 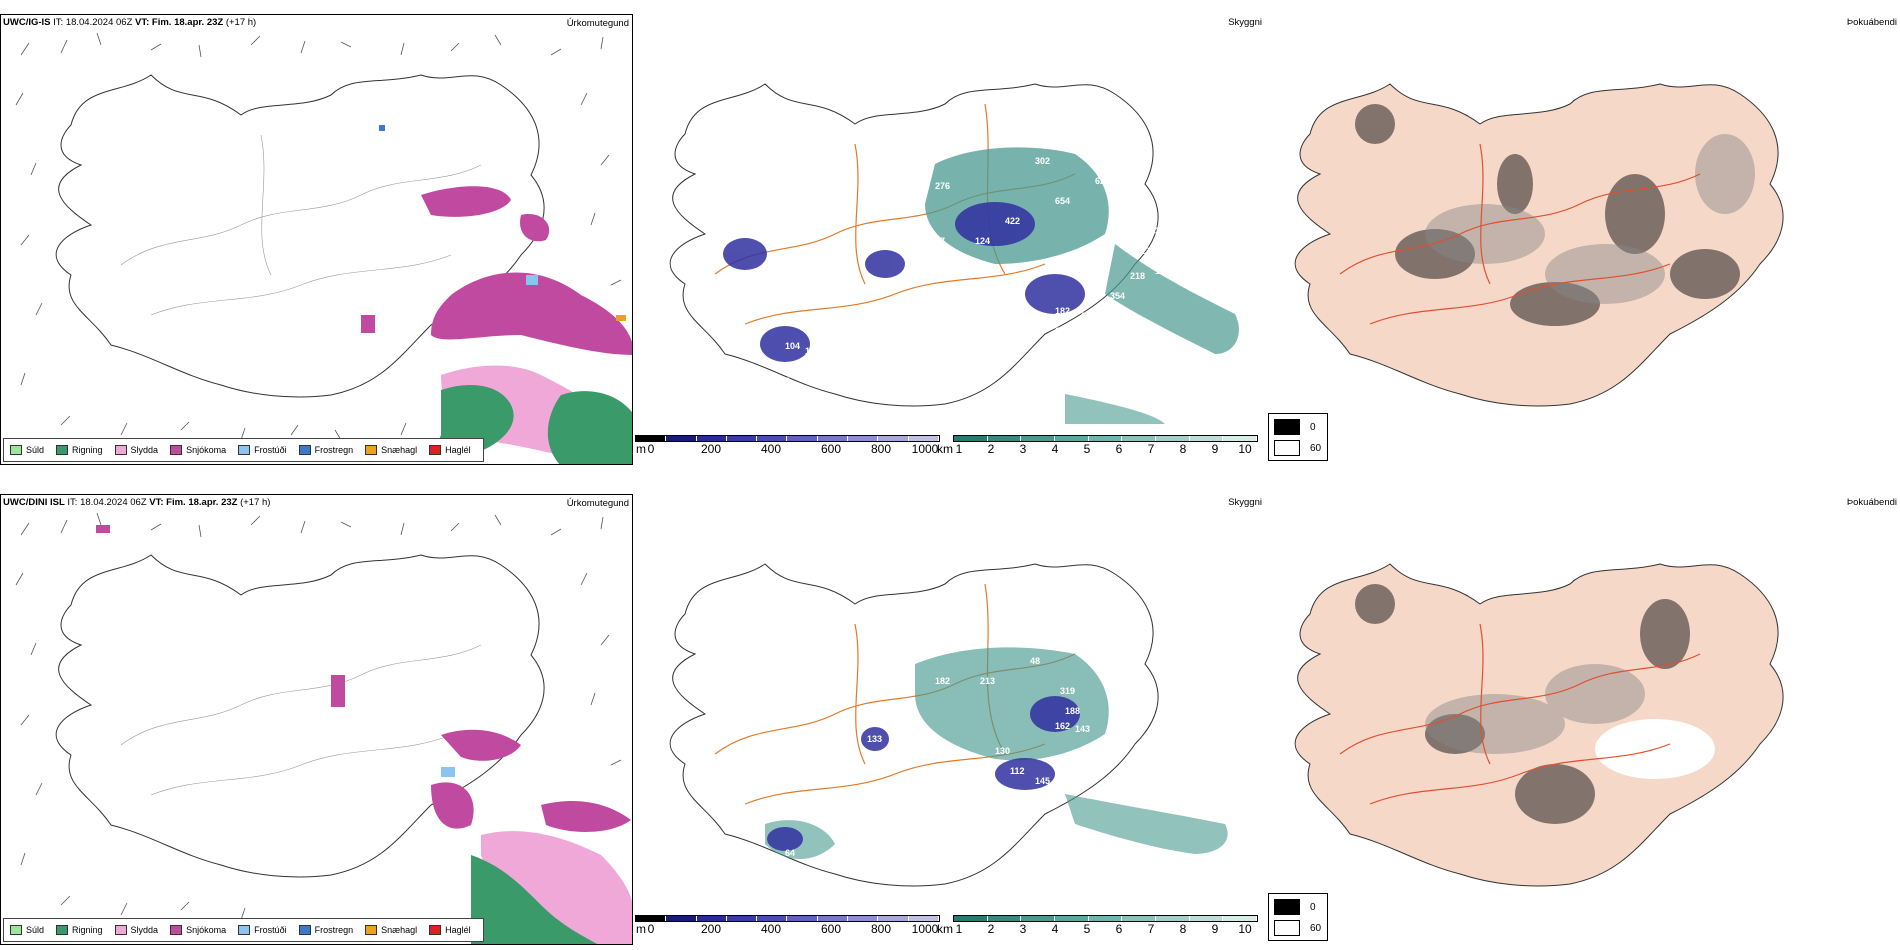 I want to click on svg-text: 115, so click(x=1062, y=331).